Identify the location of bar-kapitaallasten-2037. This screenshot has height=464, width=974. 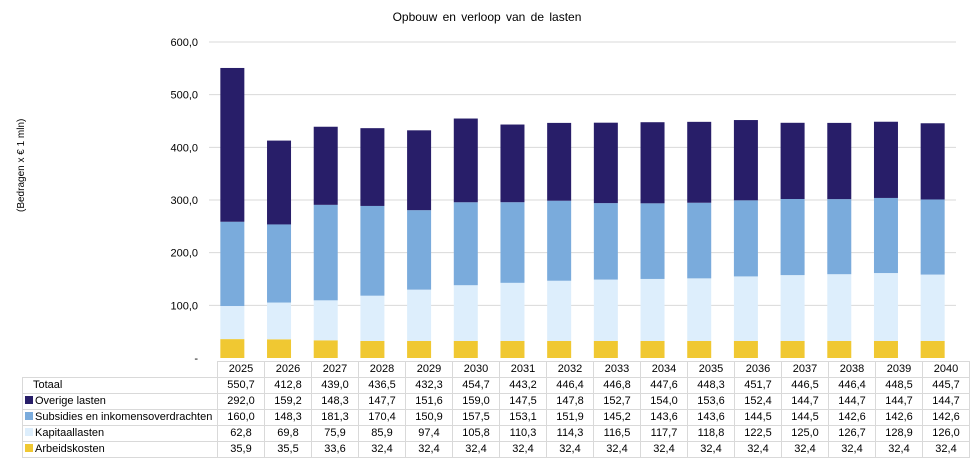
(792, 308).